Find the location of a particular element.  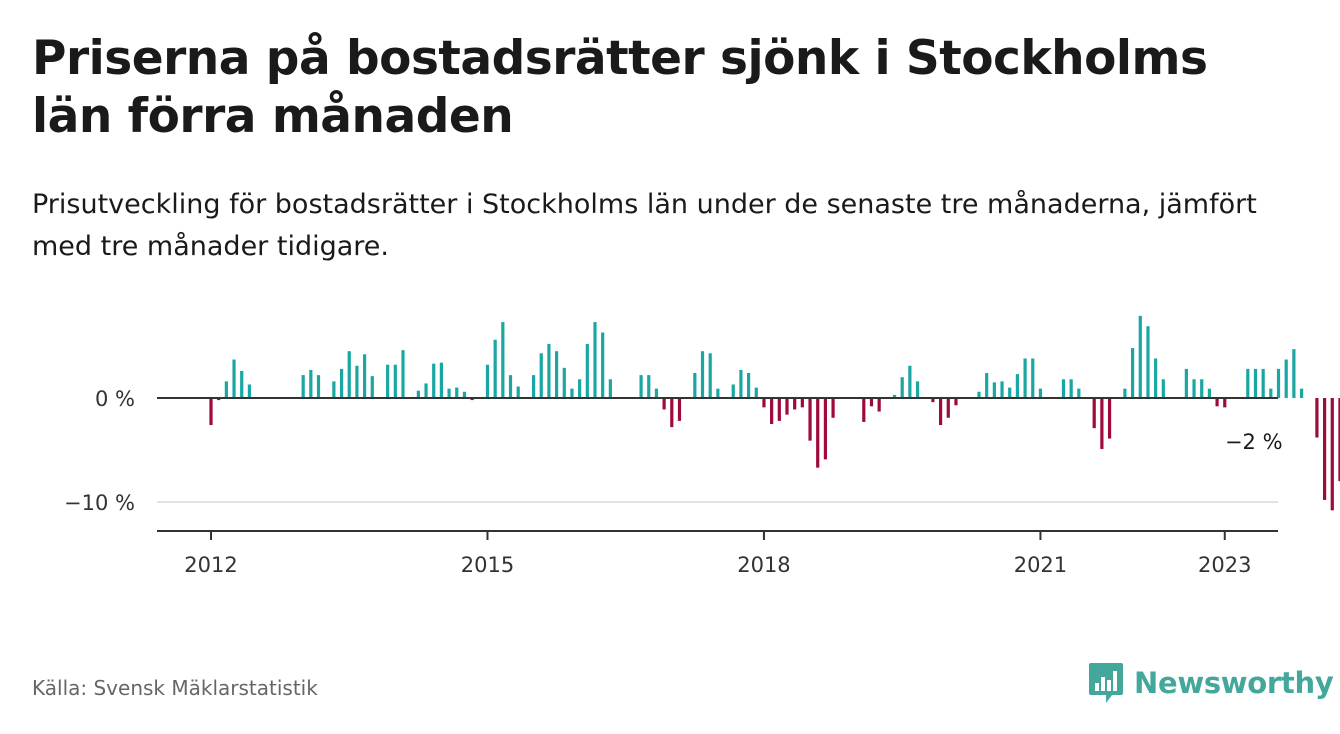

source-note: Källa: Svensk Mäklarstatistik is located at coordinates (175, 688).